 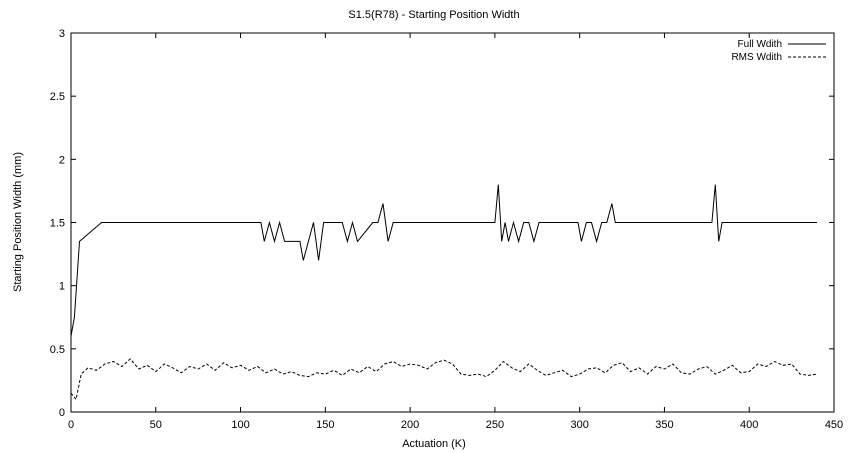 What do you see at coordinates (57, 224) in the screenshot?
I see `y-tick-label: 1.5` at bounding box center [57, 224].